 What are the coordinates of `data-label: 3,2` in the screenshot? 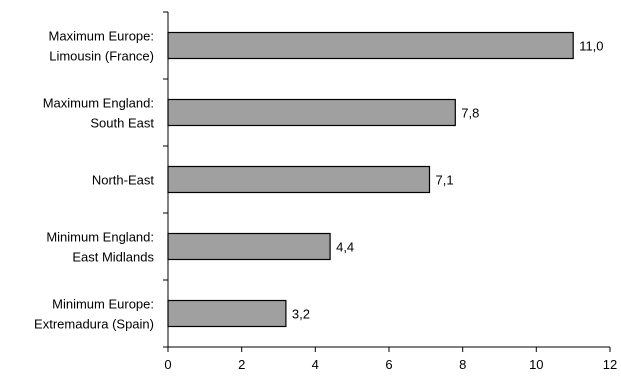 It's located at (301, 314).